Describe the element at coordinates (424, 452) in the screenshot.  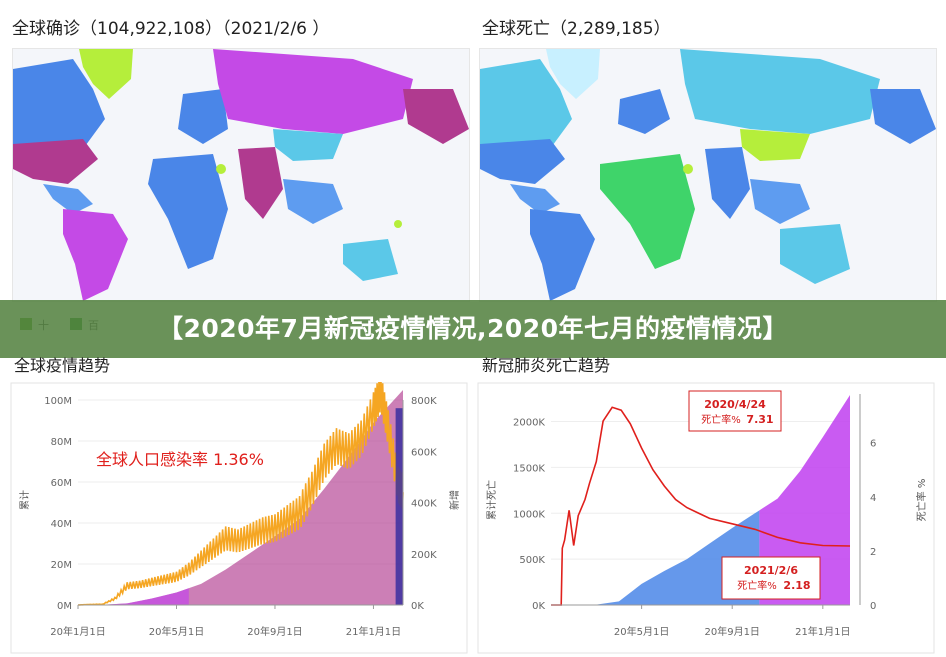
I see `y-right-tick: 600K` at that location.